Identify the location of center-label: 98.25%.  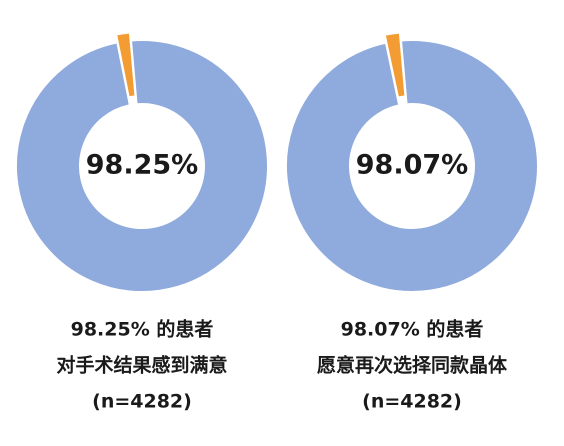
(142, 165).